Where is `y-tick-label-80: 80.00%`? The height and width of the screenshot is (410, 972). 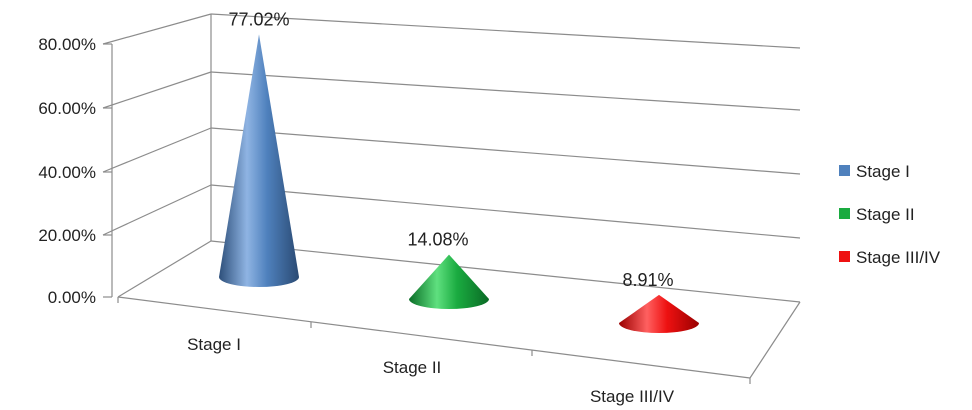
y-tick-label-80: 80.00% is located at coordinates (67, 44).